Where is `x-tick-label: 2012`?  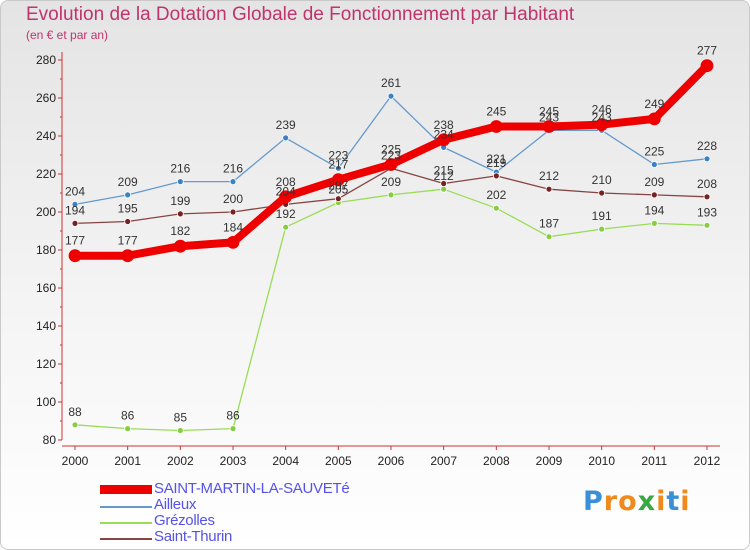 x-tick-label: 2012 is located at coordinates (707, 461).